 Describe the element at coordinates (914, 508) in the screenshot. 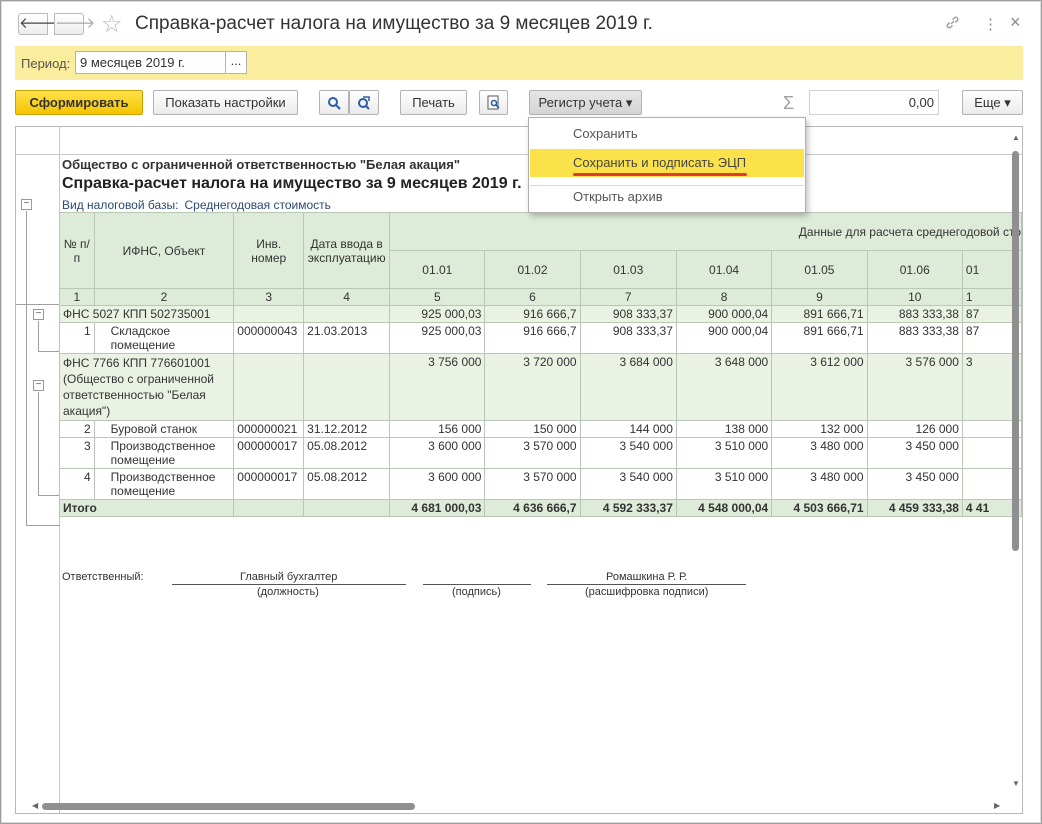

I see `total-value: 4 459 333,38` at that location.